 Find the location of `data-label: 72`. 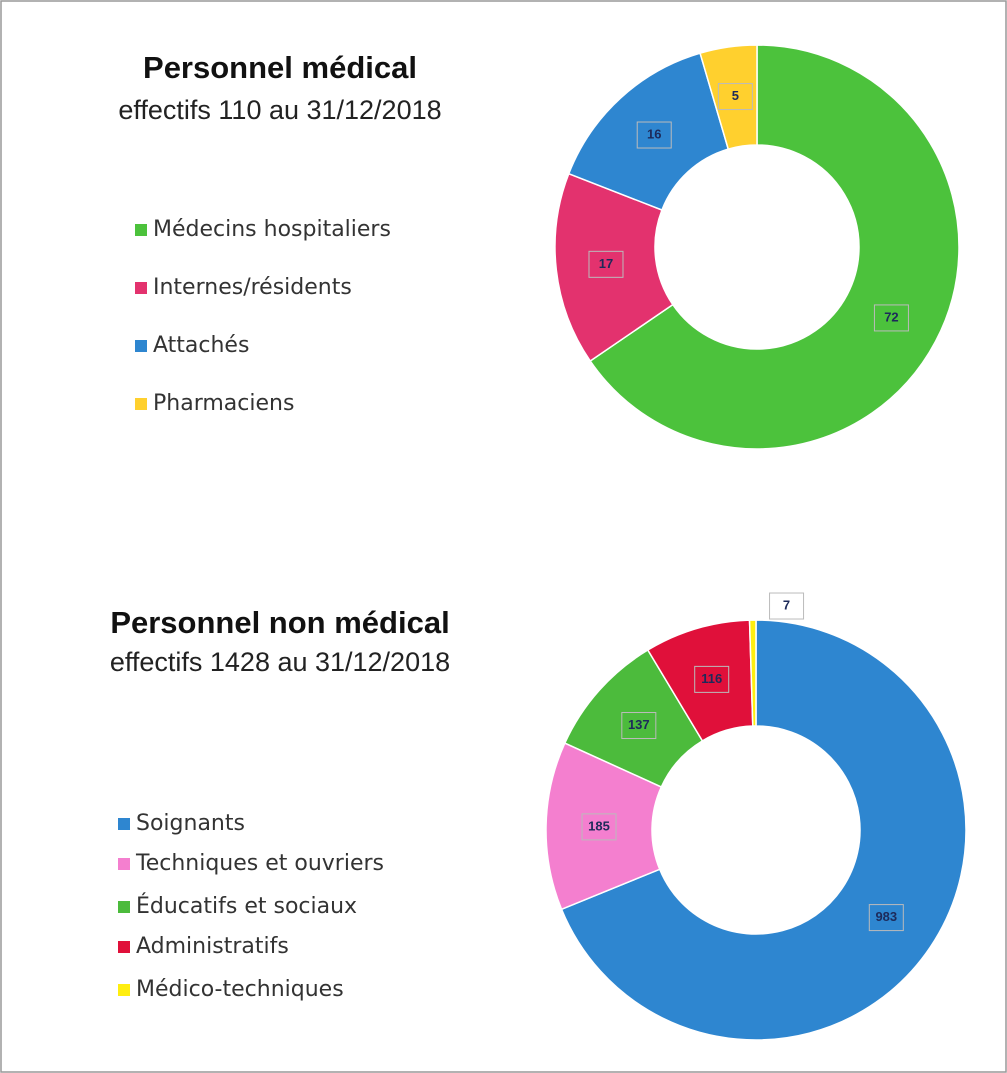

data-label: 72 is located at coordinates (891, 316).